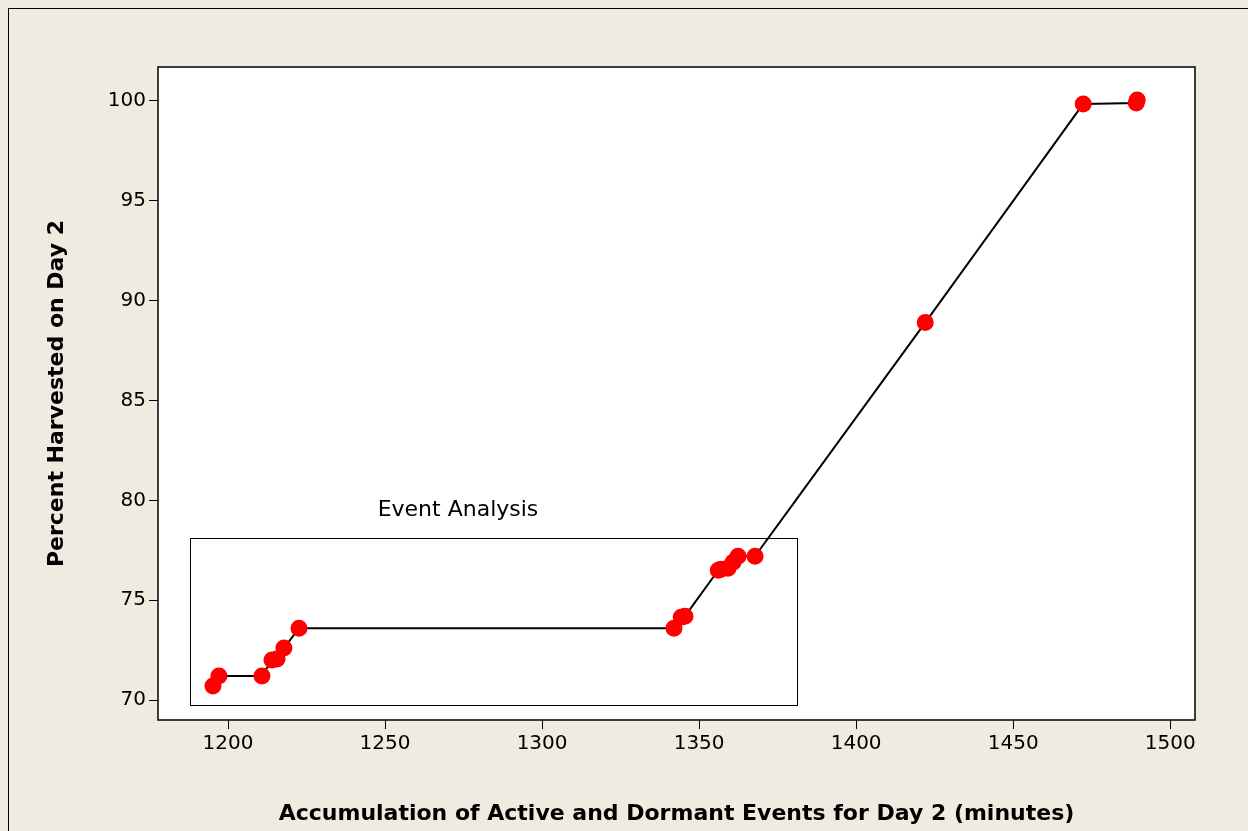  What do you see at coordinates (133, 298) in the screenshot?
I see `y-tick-label: 90` at bounding box center [133, 298].